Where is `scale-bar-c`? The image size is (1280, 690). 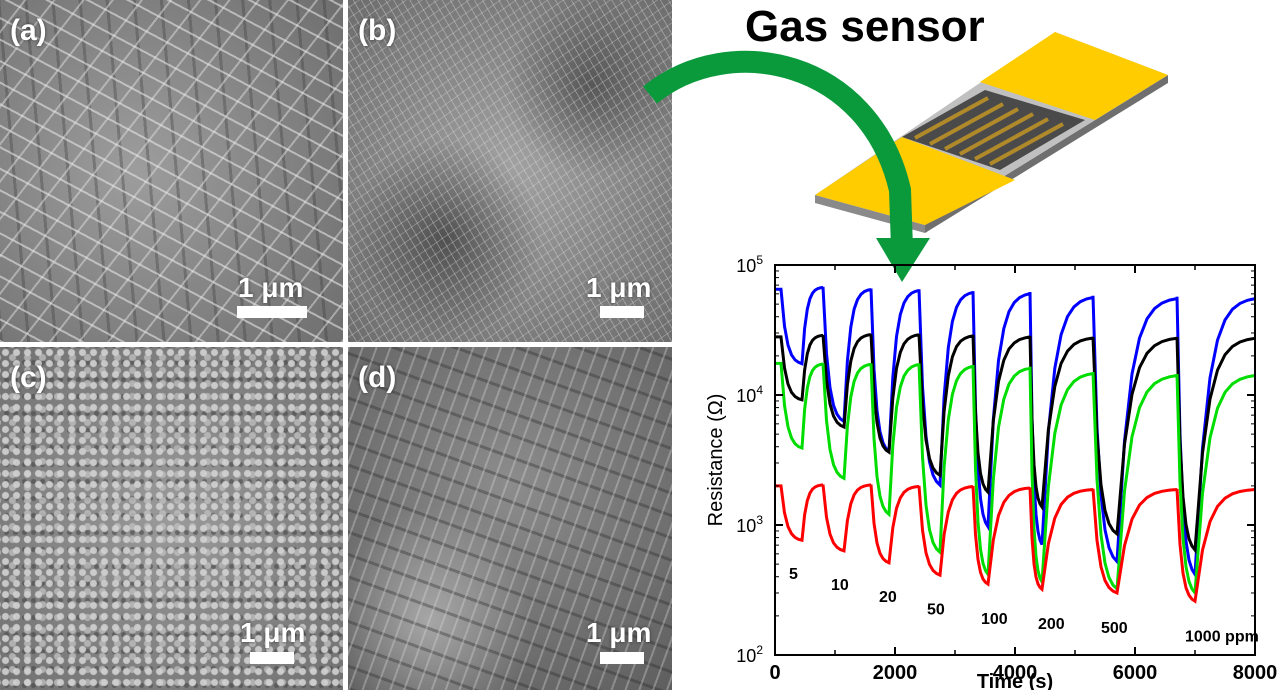 scale-bar-c is located at coordinates (272, 658).